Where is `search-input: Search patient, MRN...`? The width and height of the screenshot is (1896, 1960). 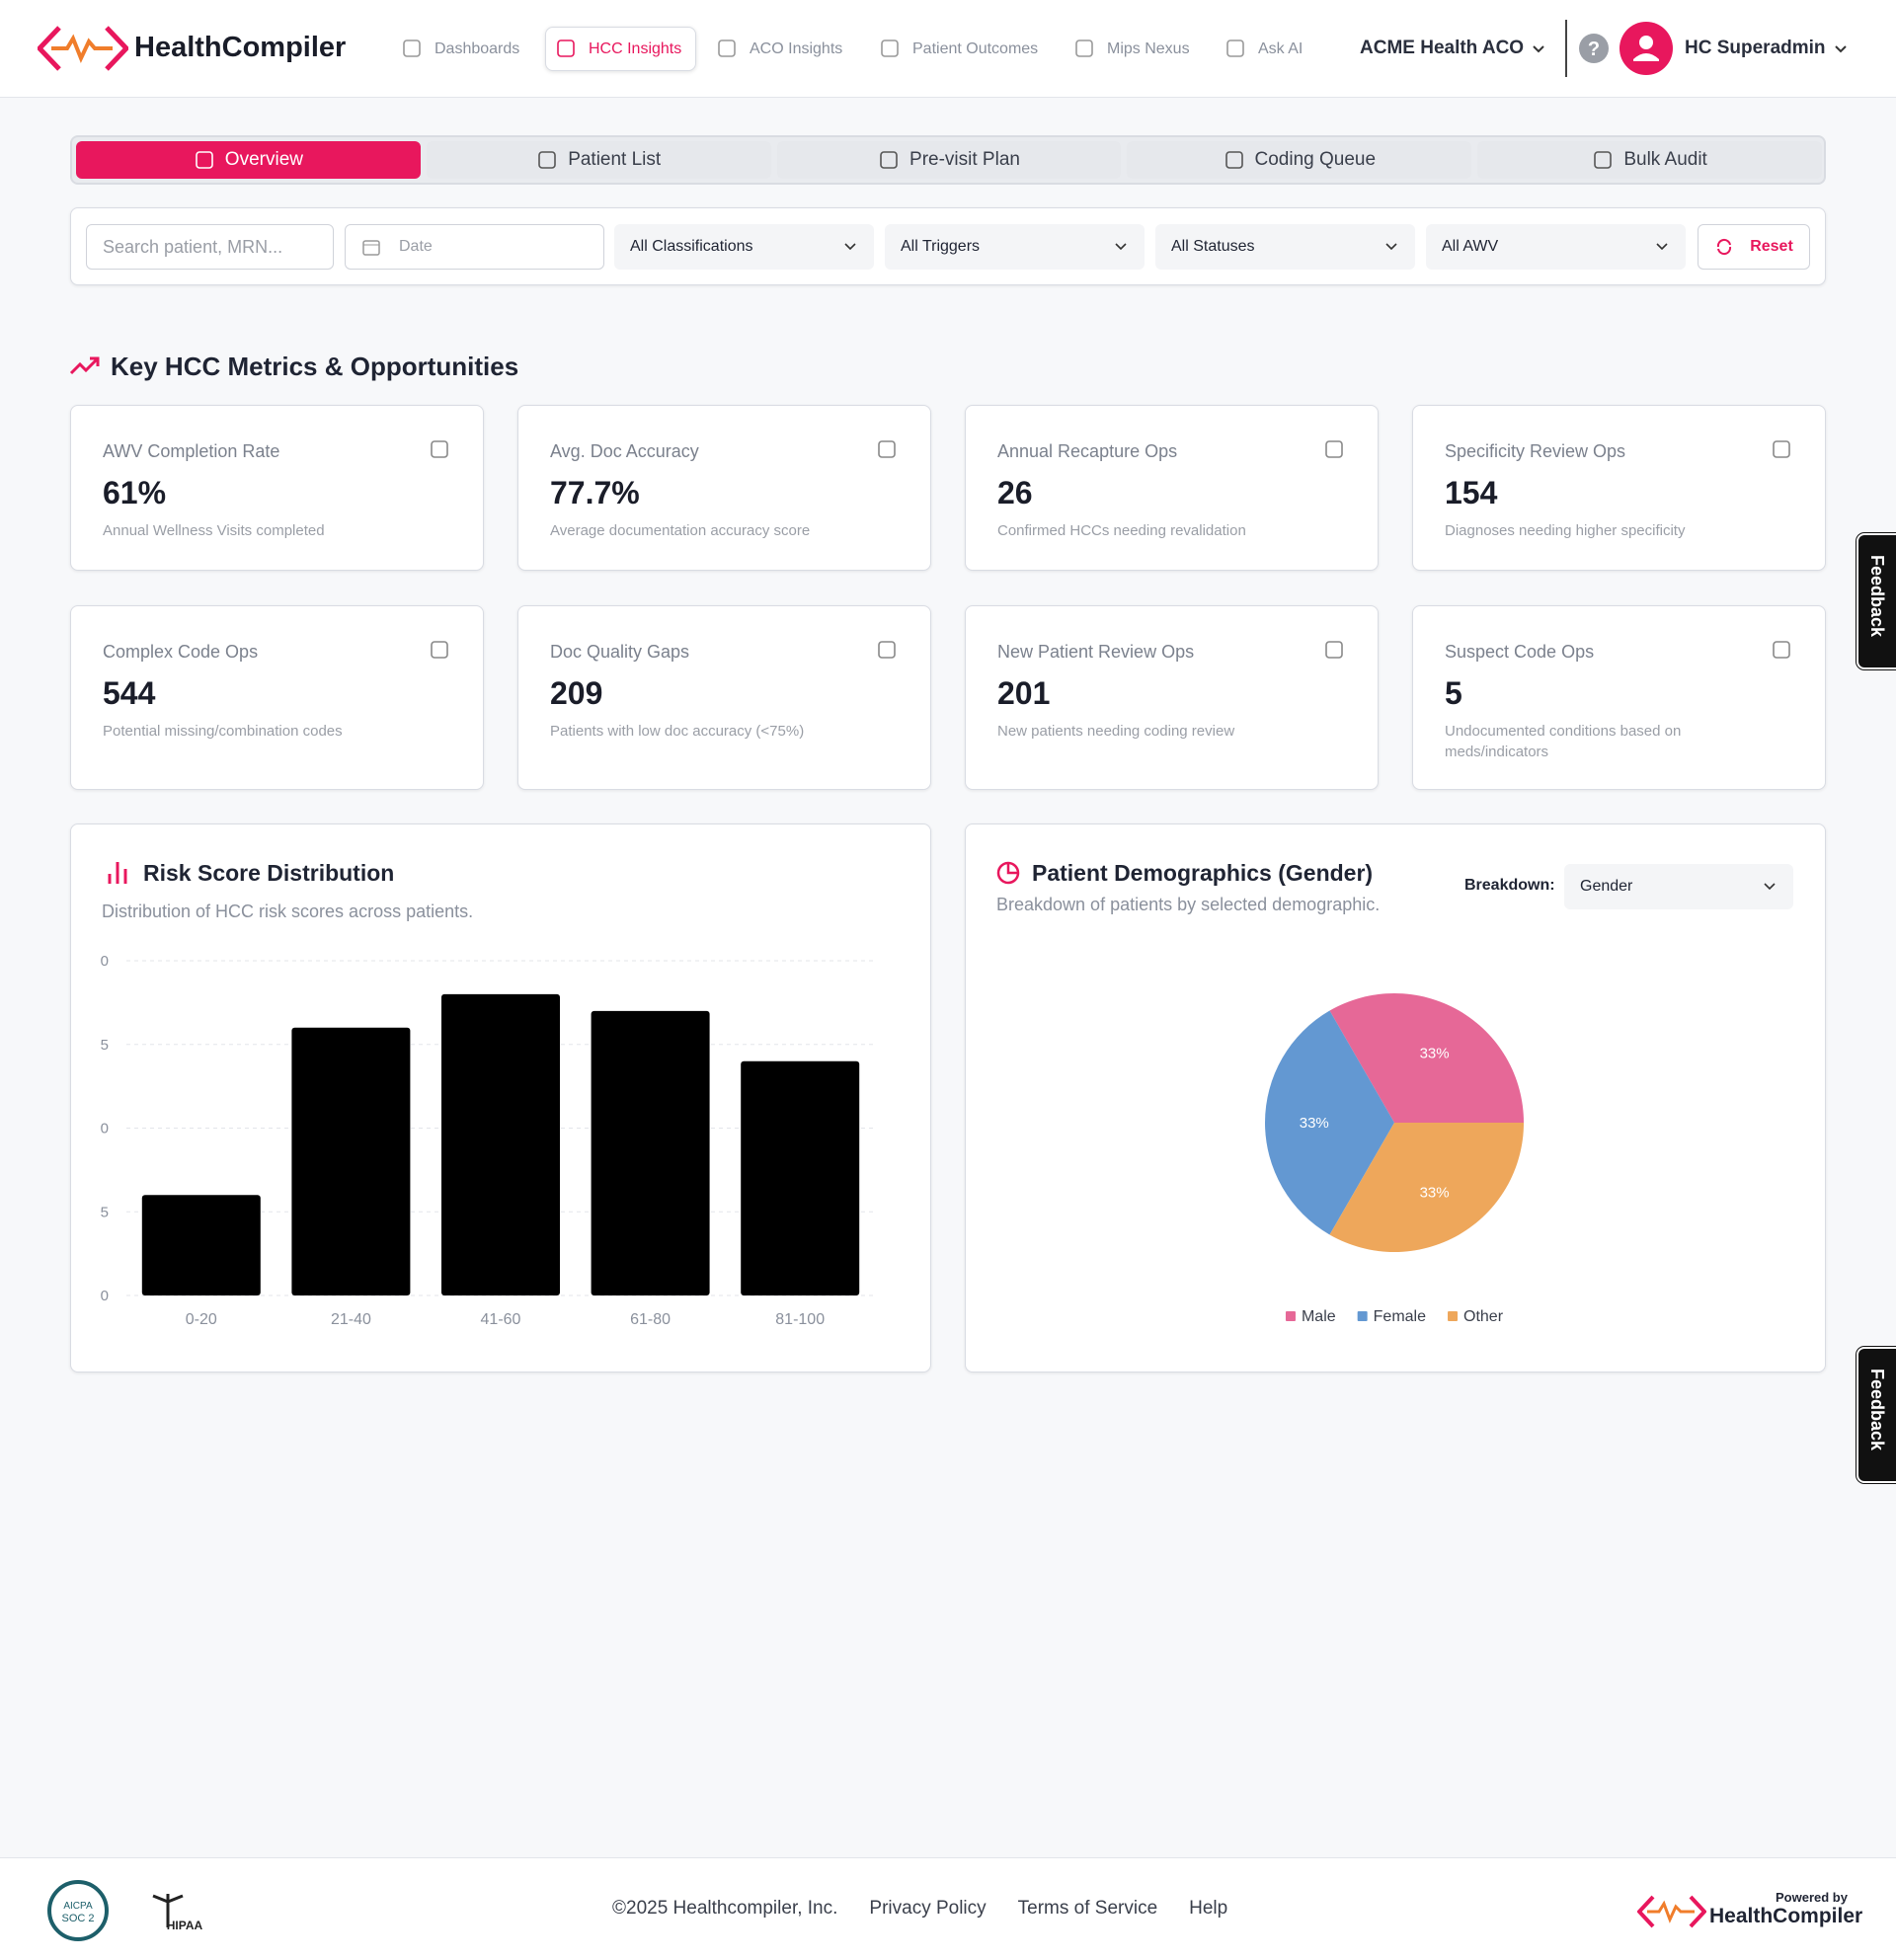
search-input: Search patient, MRN... is located at coordinates (210, 247).